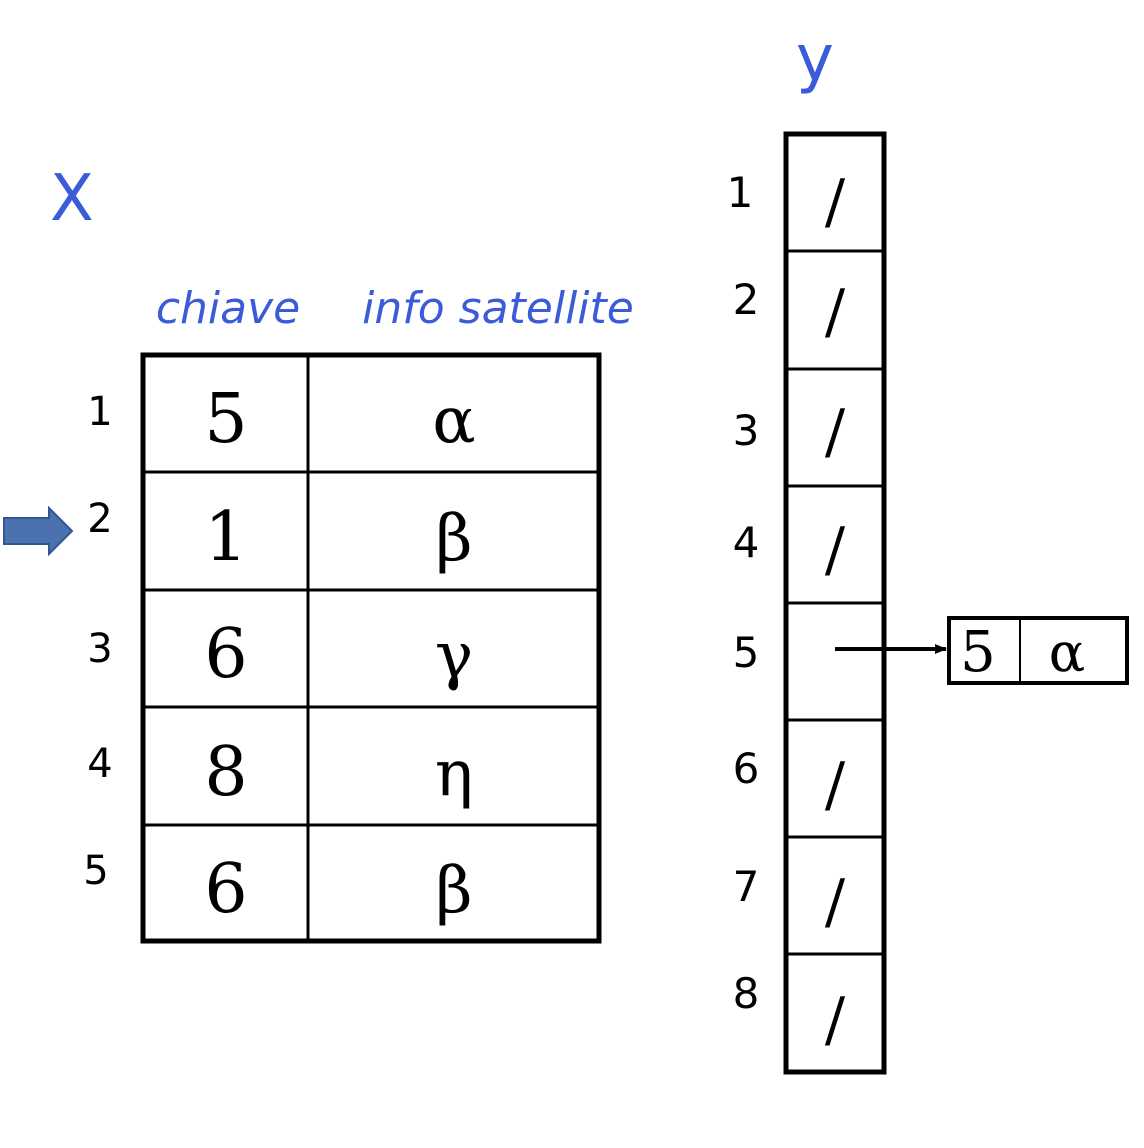  Describe the element at coordinates (746, 993) in the screenshot. I see `y-slot-index: 8` at that location.